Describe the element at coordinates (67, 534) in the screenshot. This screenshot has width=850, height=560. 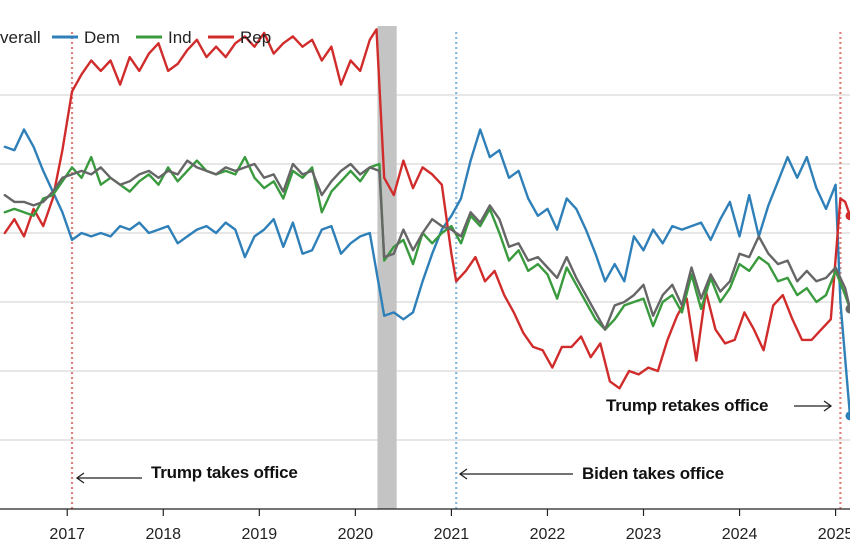
I see `x-tick-label: 2017` at that location.